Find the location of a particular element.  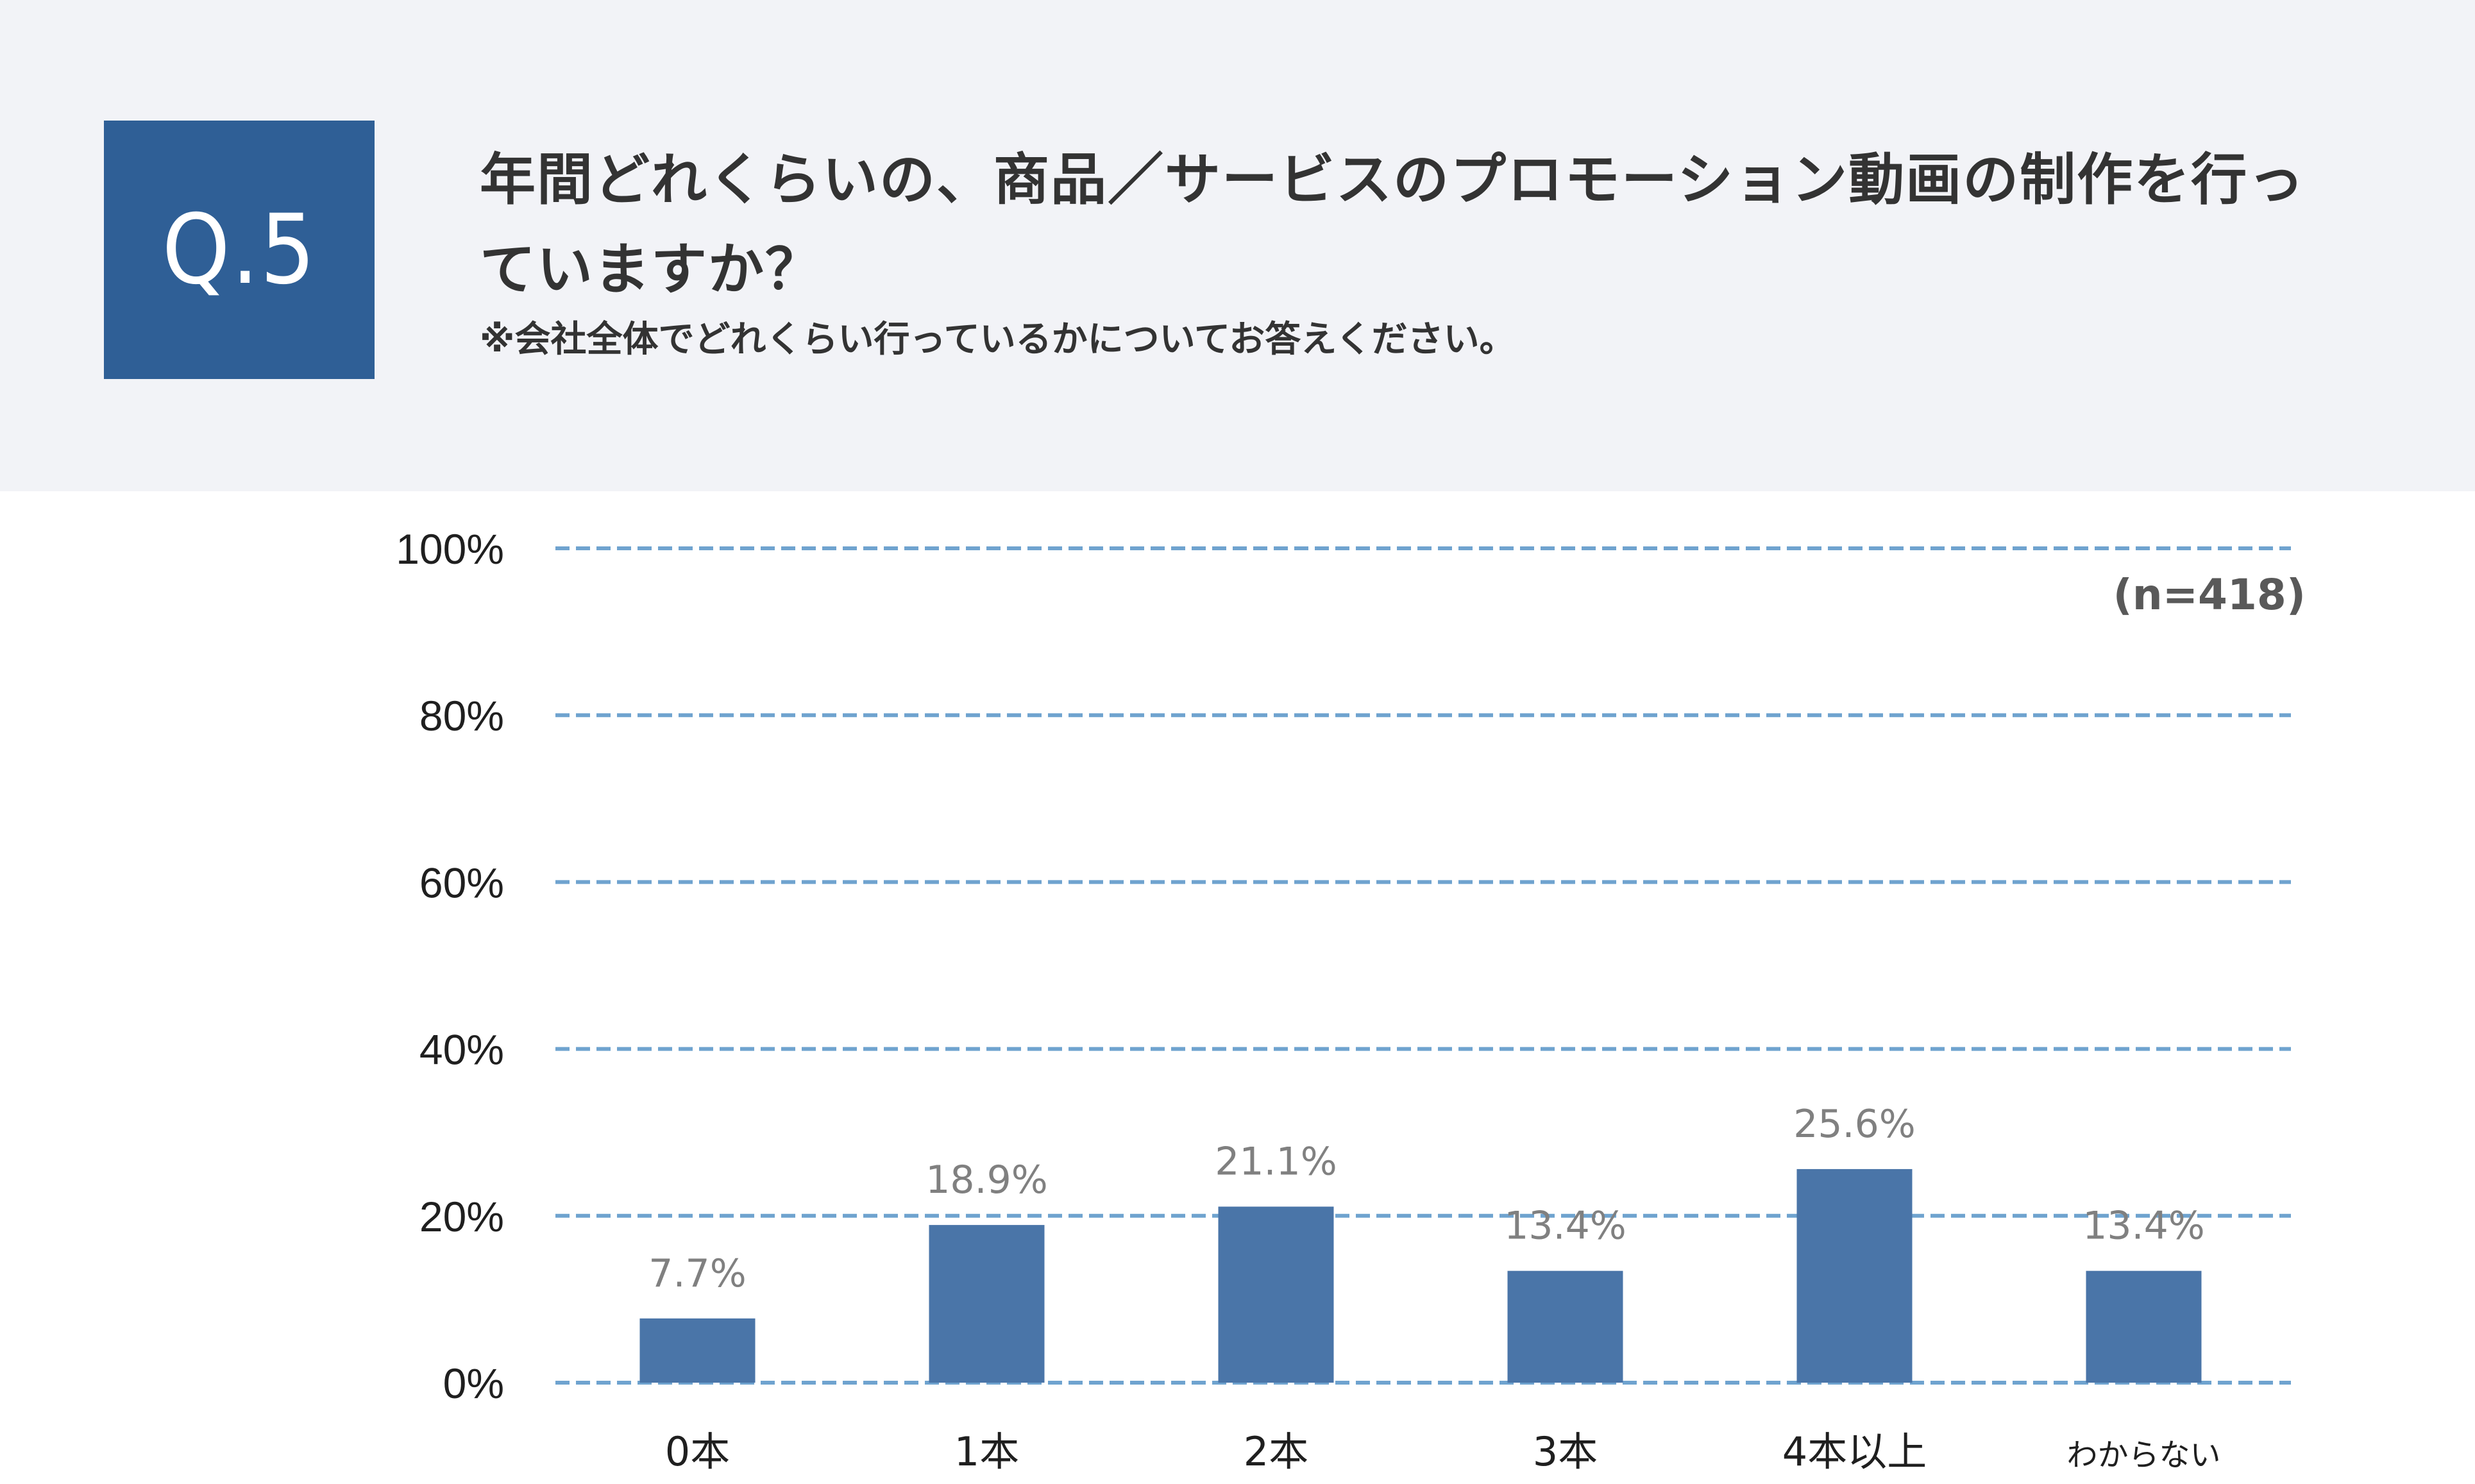

question-title: 年間どれくらいの、商品／サービスのプロモーション動画の制作を行っていますか？ is located at coordinates (1393, 224).